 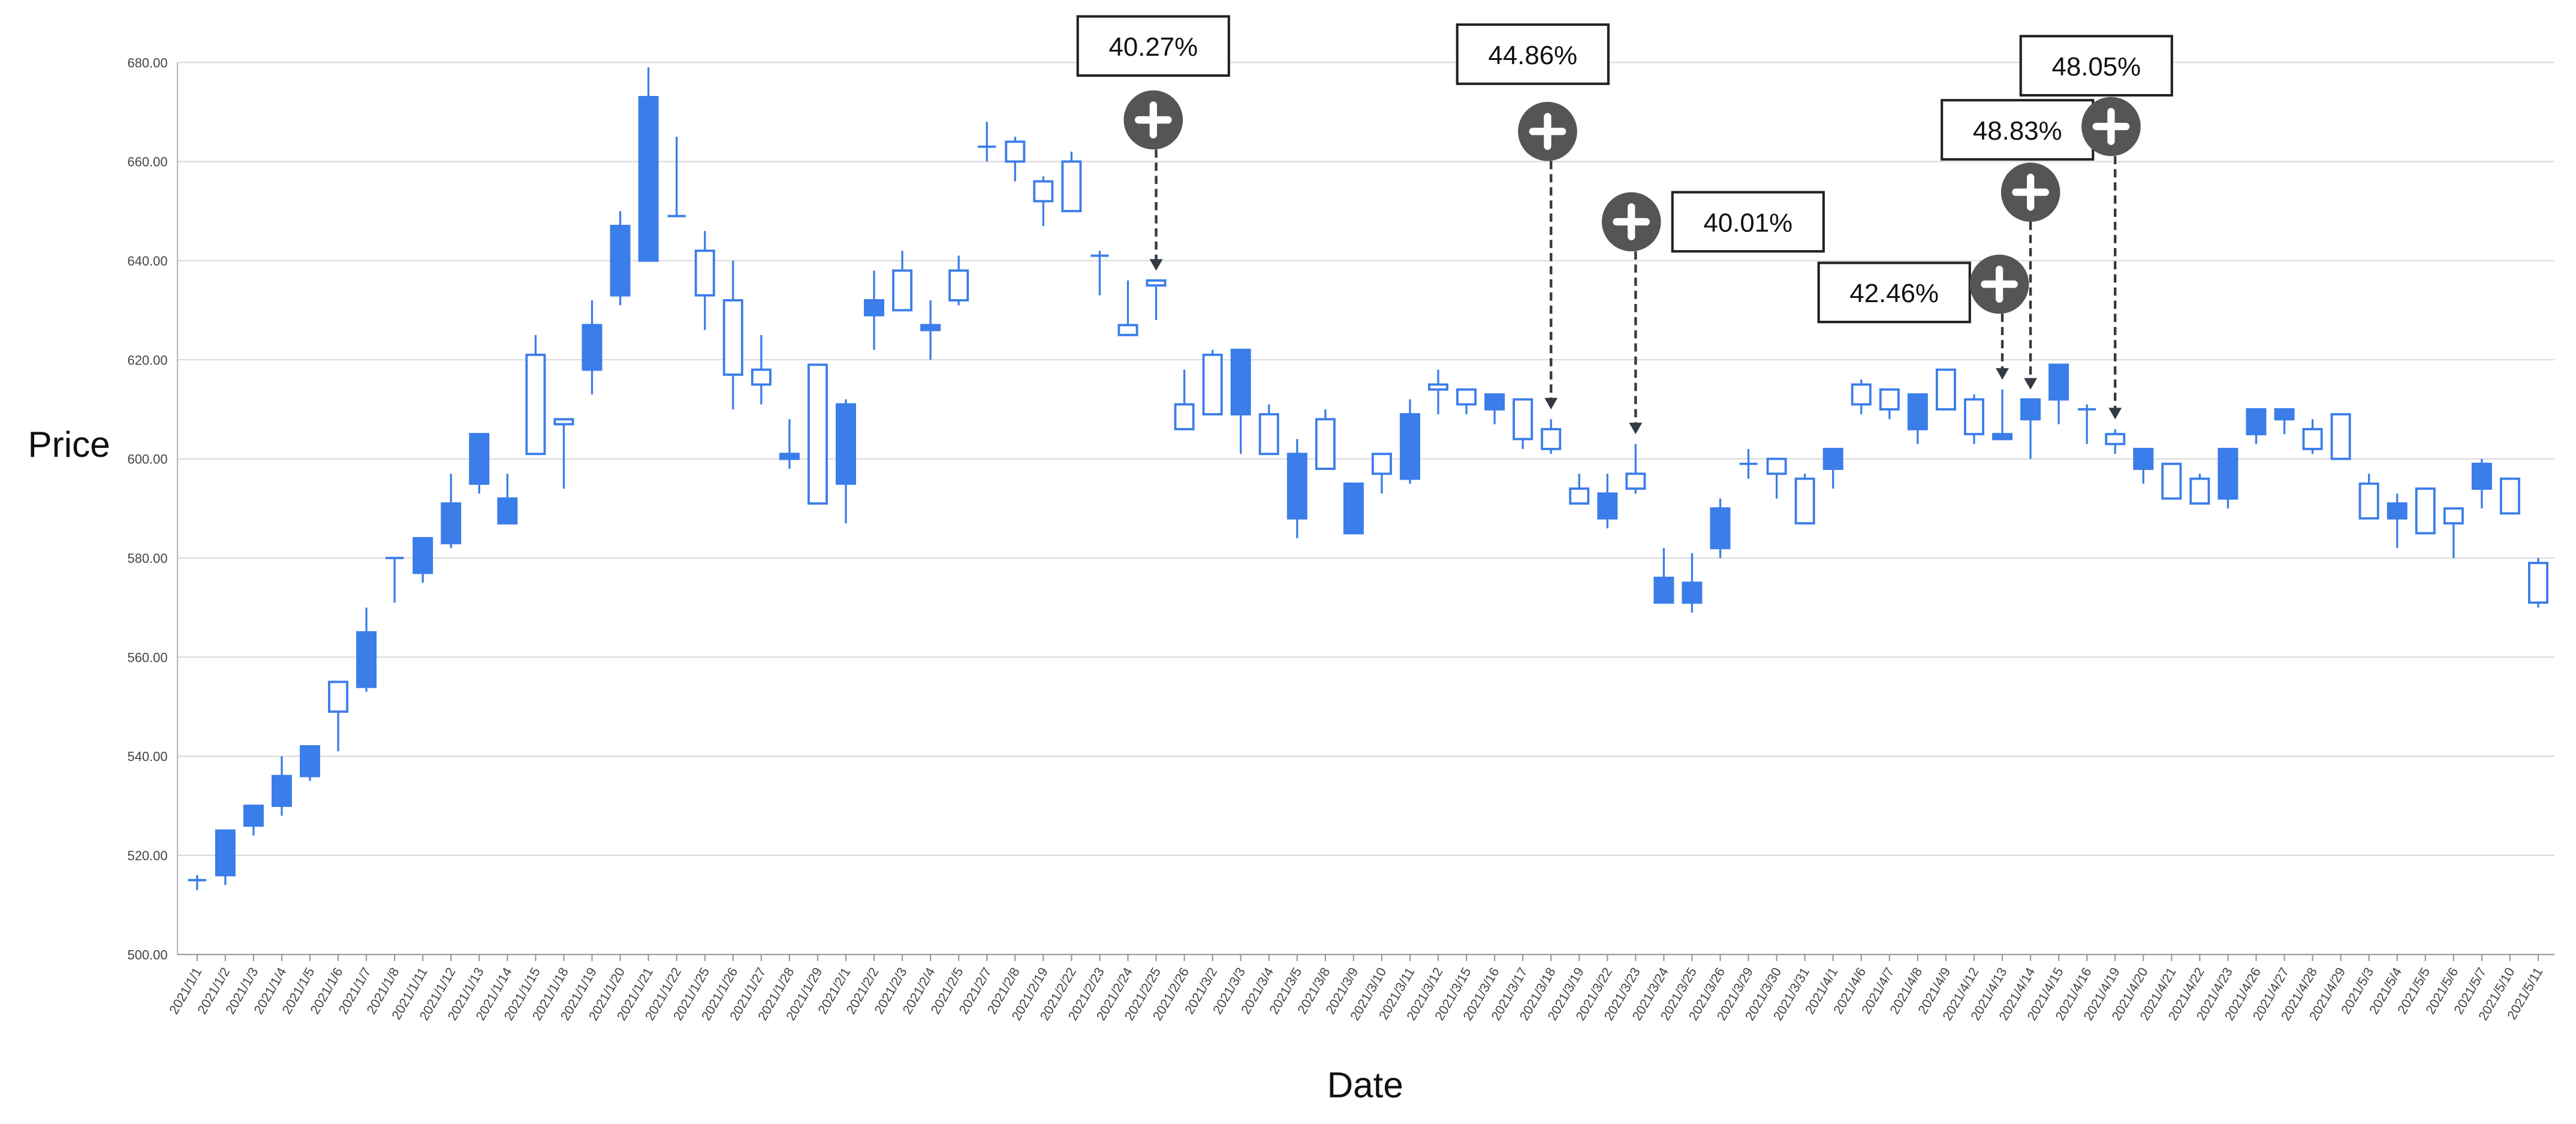 What do you see at coordinates (148, 261) in the screenshot?
I see `y-tick-label: 640.00` at bounding box center [148, 261].